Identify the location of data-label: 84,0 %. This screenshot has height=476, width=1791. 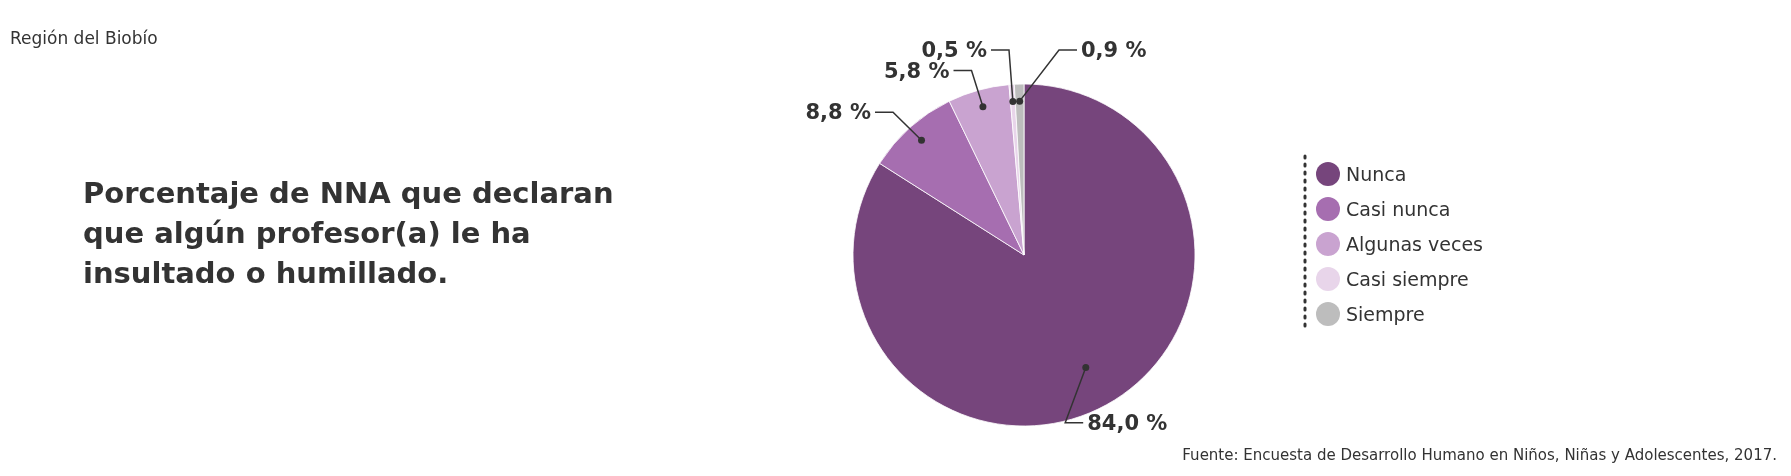
(1127, 423).